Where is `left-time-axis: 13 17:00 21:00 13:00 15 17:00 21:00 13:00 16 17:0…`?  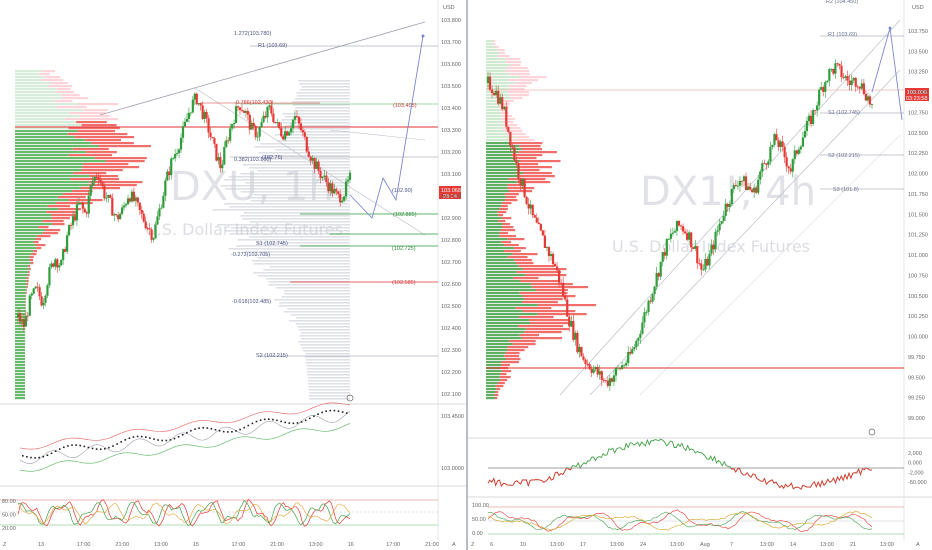 left-time-axis: 13 17:00 21:00 13:00 15 17:00 21:00 13:00 16 17:0… is located at coordinates (238, 545).